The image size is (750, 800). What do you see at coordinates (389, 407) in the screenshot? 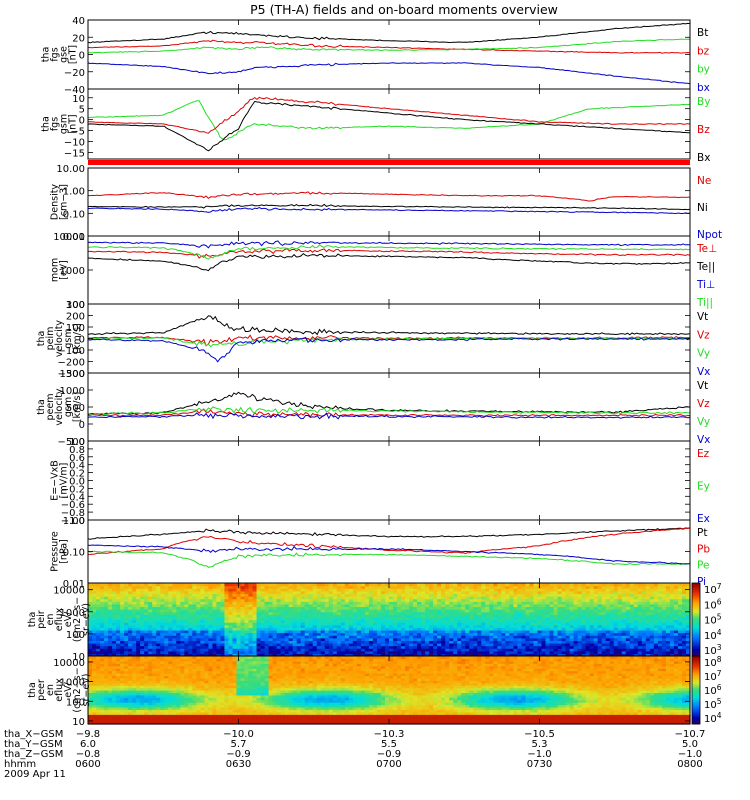
I see `panel-frame` at bounding box center [389, 407].